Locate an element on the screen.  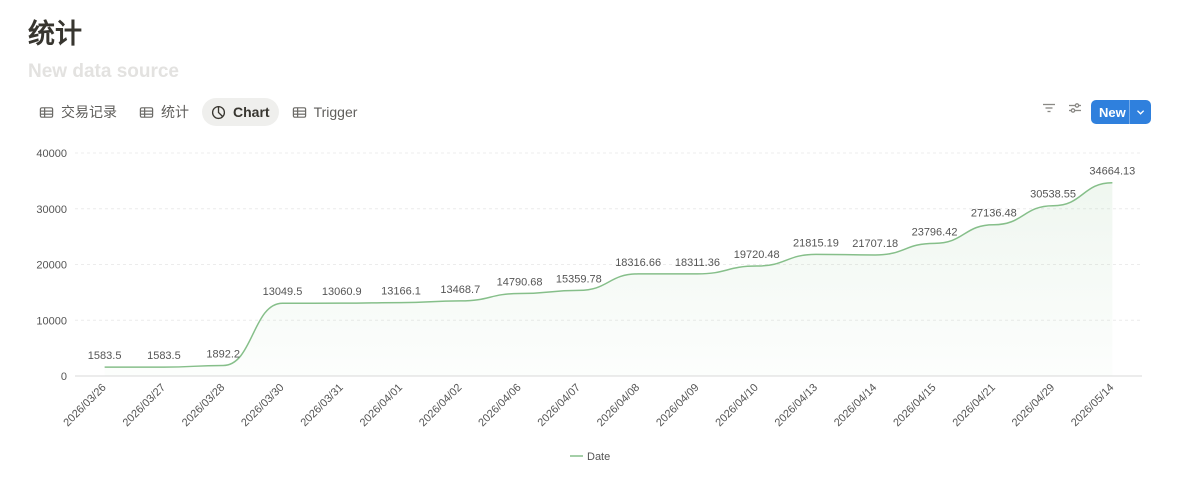
toolbar is located at coordinates (1062, 108).